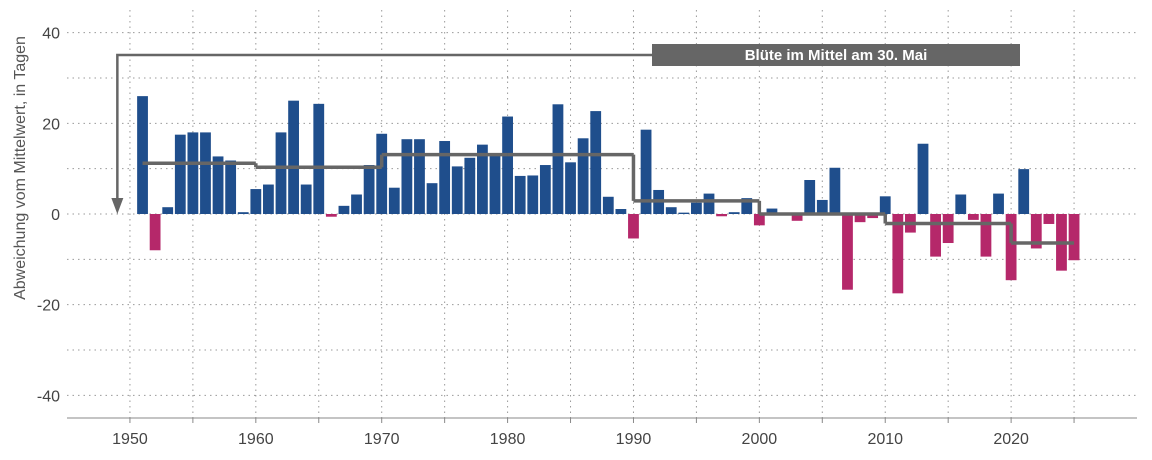 The height and width of the screenshot is (460, 1152). Describe the element at coordinates (218, 185) in the screenshot. I see `bar-1957` at that location.